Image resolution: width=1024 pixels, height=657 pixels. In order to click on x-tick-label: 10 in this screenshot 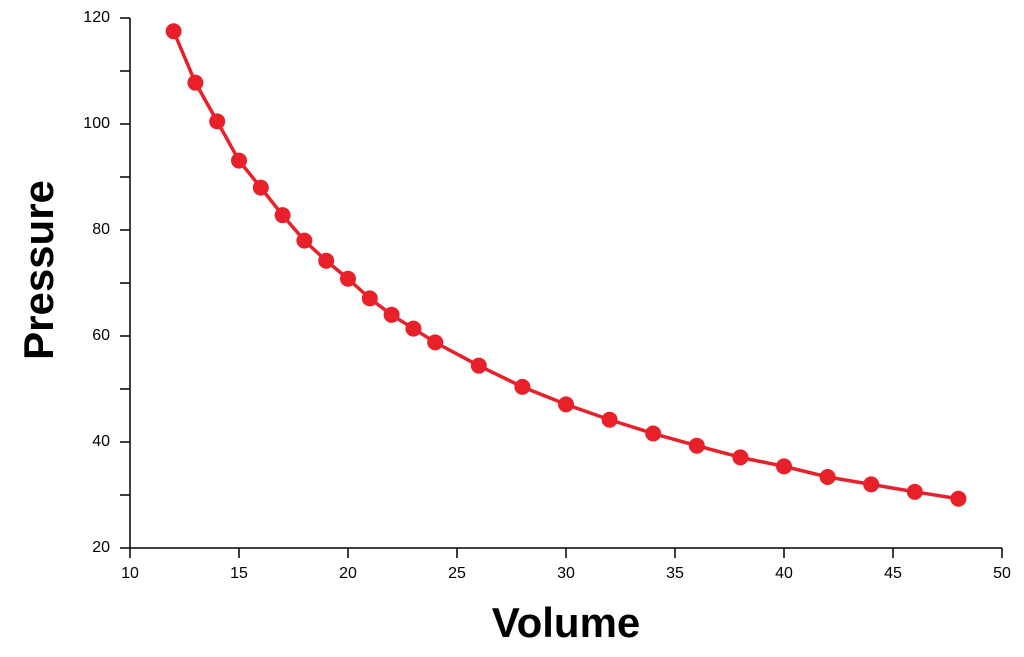, I will do `click(130, 573)`.